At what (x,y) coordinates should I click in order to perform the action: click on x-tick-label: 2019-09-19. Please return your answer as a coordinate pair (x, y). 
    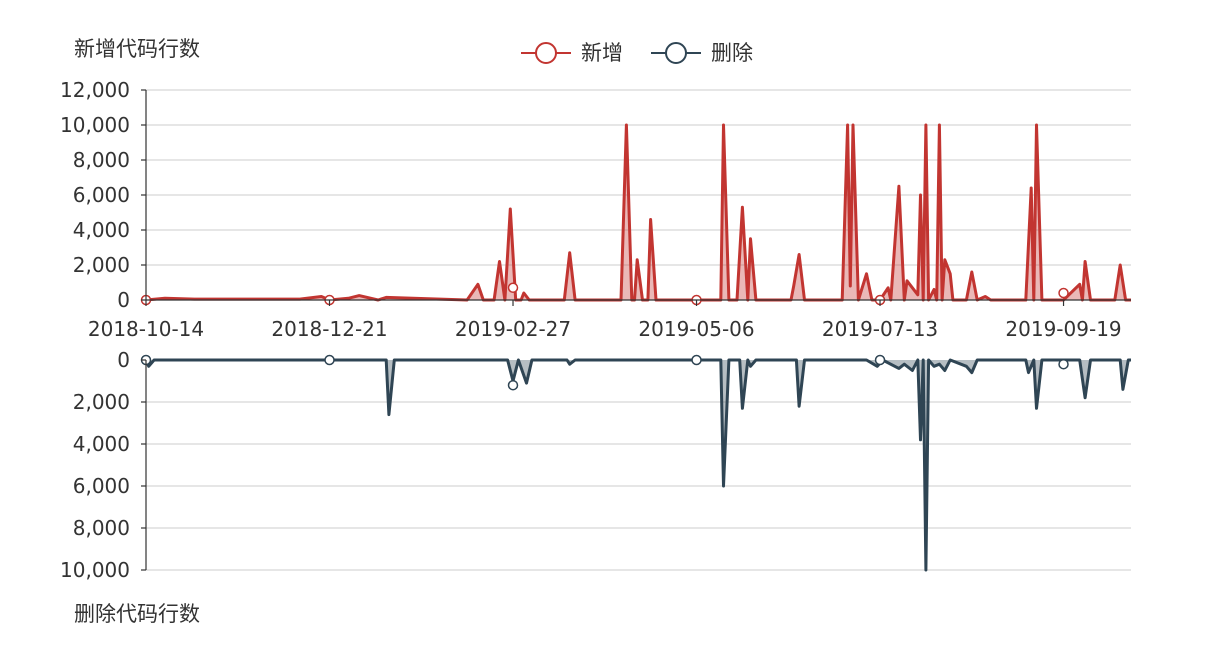
    Looking at the image, I should click on (1063, 329).